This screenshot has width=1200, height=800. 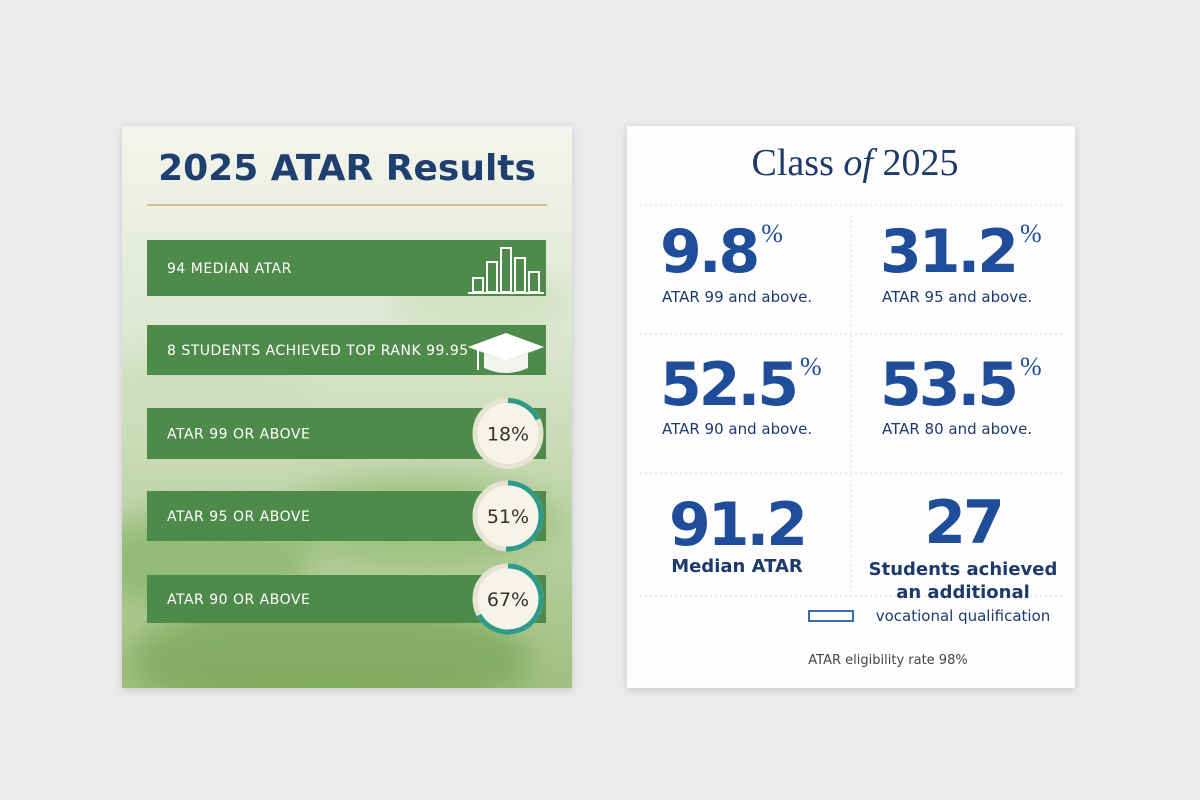 What do you see at coordinates (963, 523) in the screenshot?
I see `stat-value: 27` at bounding box center [963, 523].